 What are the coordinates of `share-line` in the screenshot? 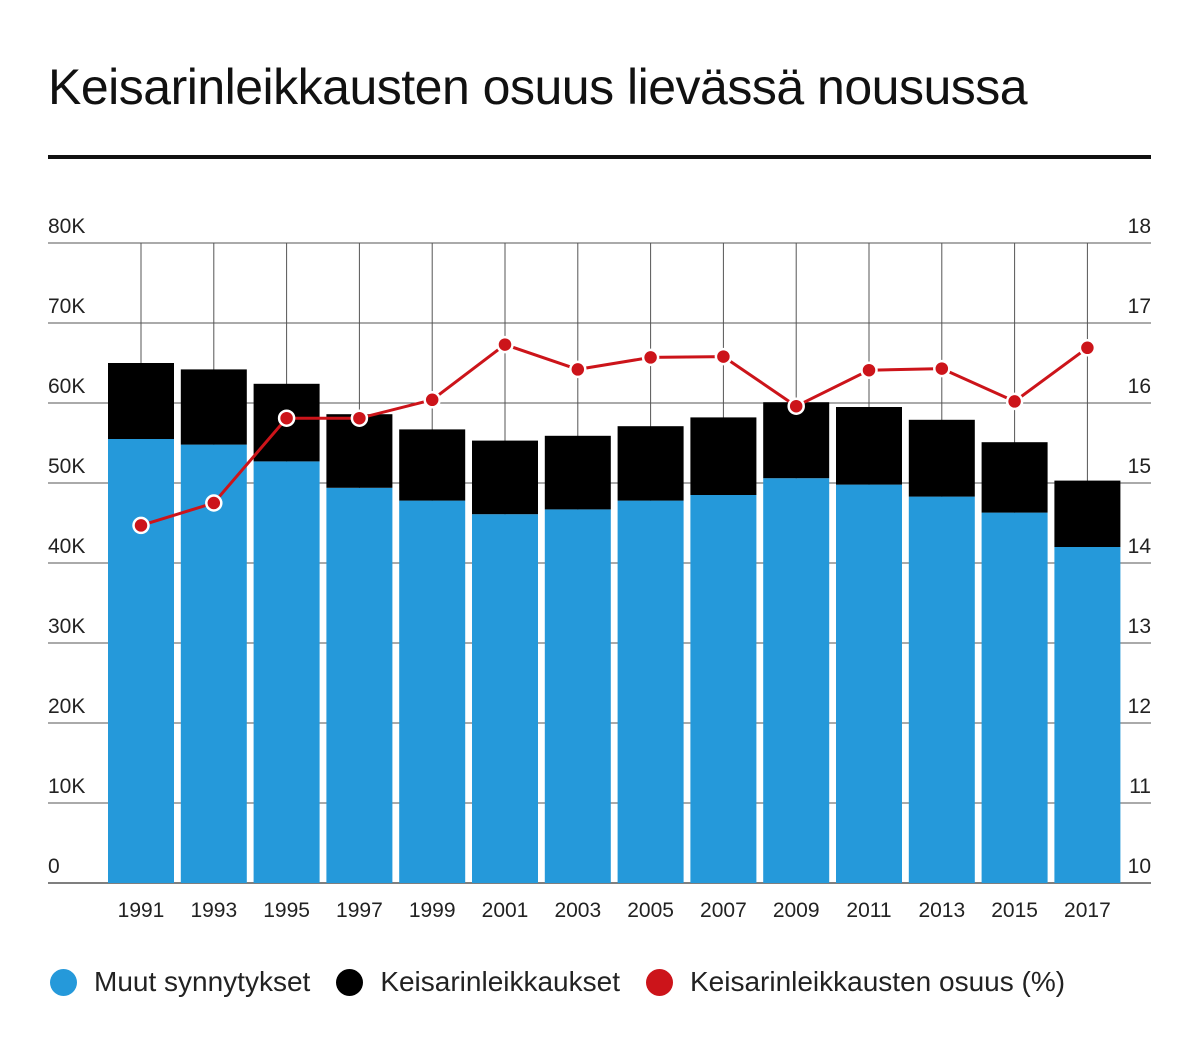 It's located at (614, 435).